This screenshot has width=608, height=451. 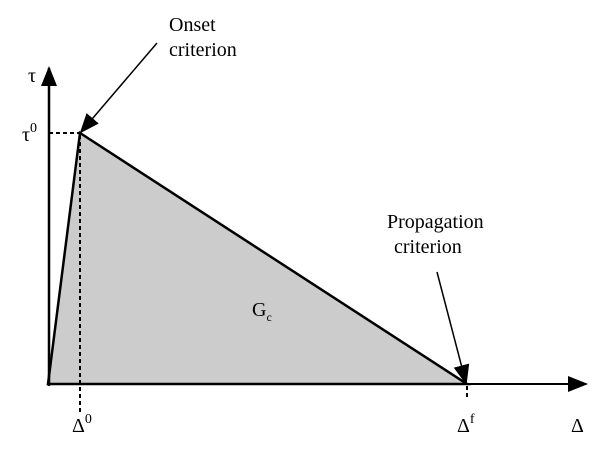 What do you see at coordinates (453, 328) in the screenshot?
I see `propagation-arrow` at bounding box center [453, 328].